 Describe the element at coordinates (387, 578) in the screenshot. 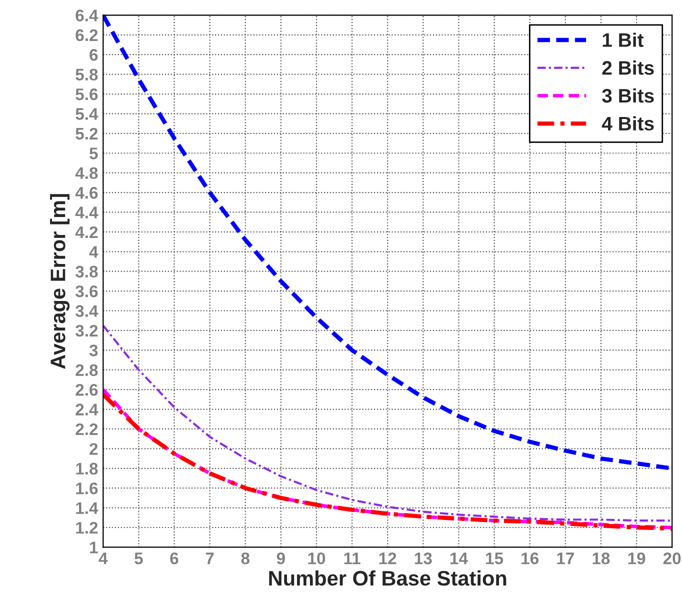

I see `x-axis-title: Number Of Base Station` at that location.